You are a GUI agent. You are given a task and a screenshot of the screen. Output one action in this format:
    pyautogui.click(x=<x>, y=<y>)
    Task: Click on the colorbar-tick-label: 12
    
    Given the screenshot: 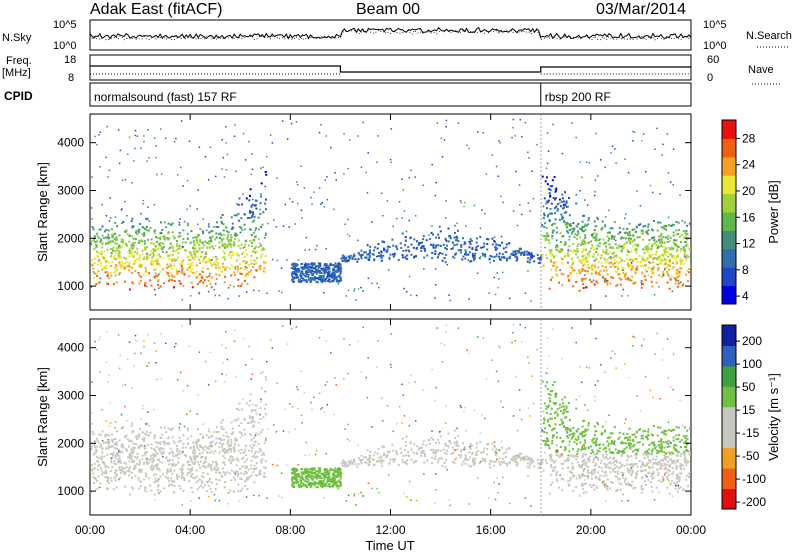 What is the action you would take?
    pyautogui.click(x=749, y=244)
    